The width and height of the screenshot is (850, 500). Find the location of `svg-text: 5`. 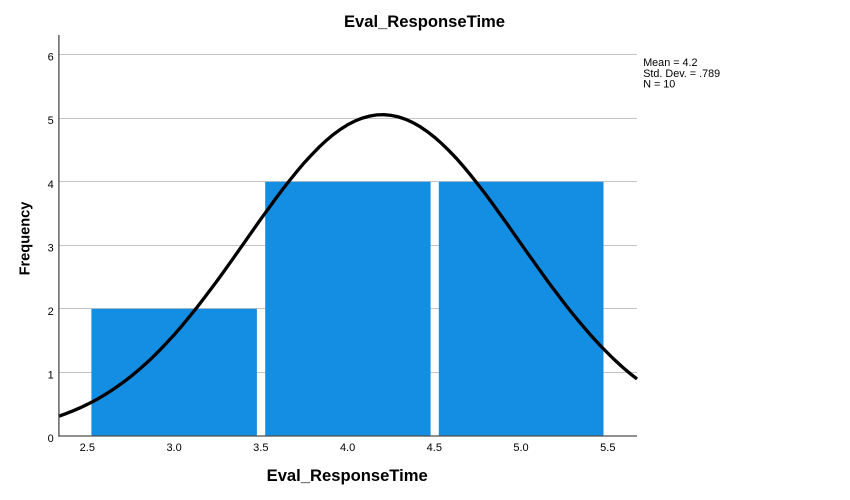

svg-text: 5 is located at coordinates (51, 121).